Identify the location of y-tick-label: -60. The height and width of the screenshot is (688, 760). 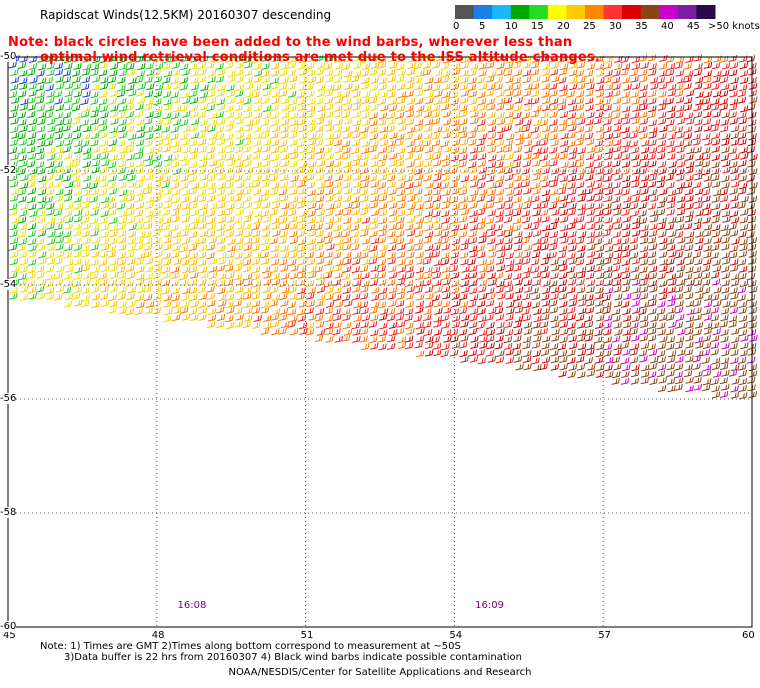
(8, 626).